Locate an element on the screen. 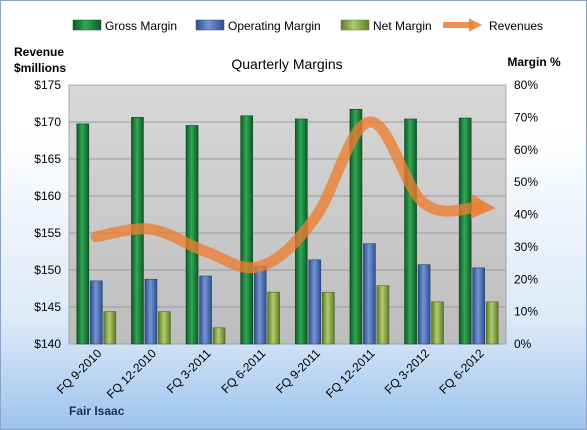 This screenshot has height=430, width=587. right-tick-label: 40% is located at coordinates (526, 215).